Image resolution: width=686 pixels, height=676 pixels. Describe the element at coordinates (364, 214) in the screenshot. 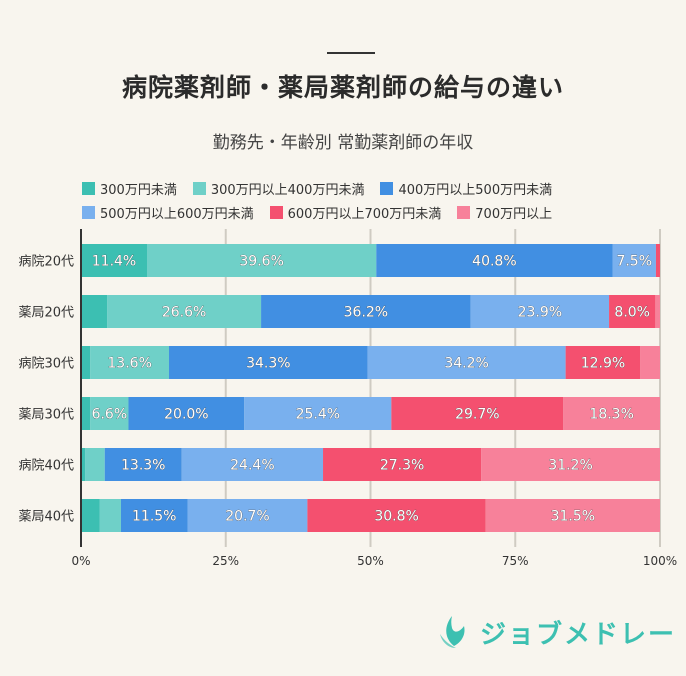

I see `legend-label: 600万円以上700万円未満` at that location.